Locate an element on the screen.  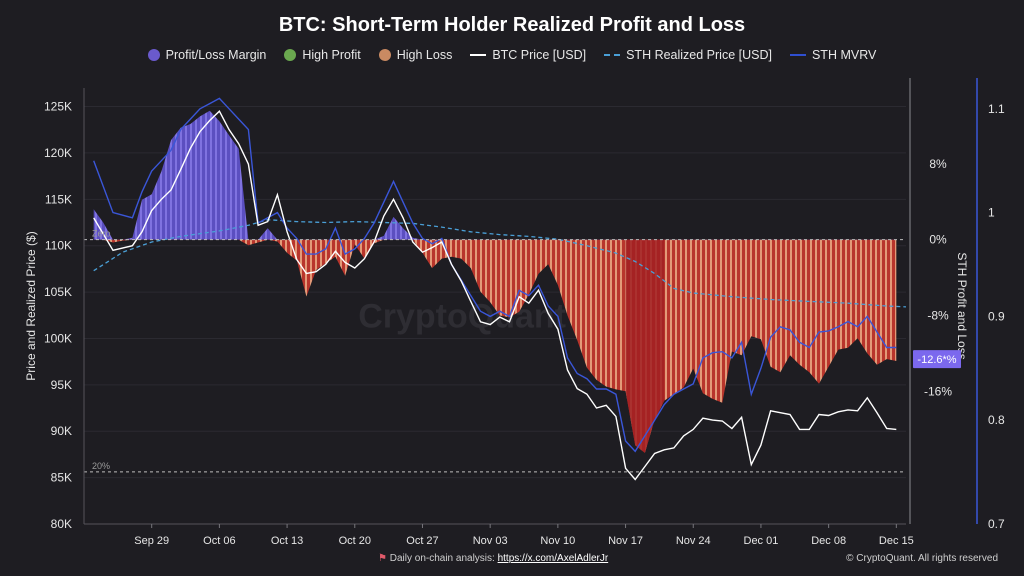
x-tick-label: Oct 20 is located at coordinates (355, 541).